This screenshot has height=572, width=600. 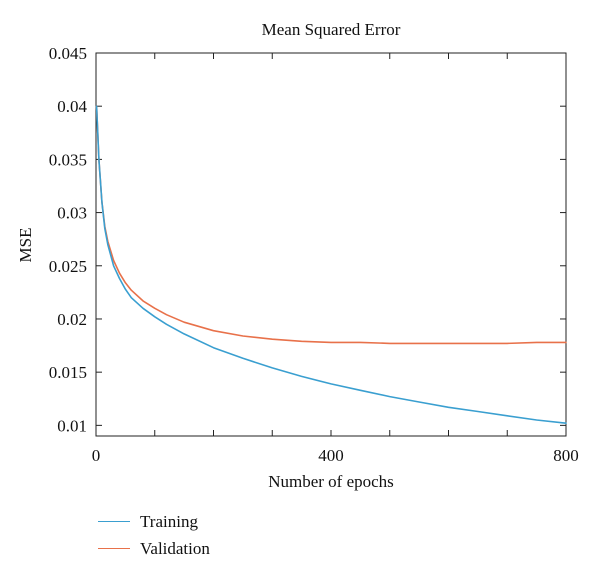 I want to click on legend-swatch-validation, so click(x=114, y=548).